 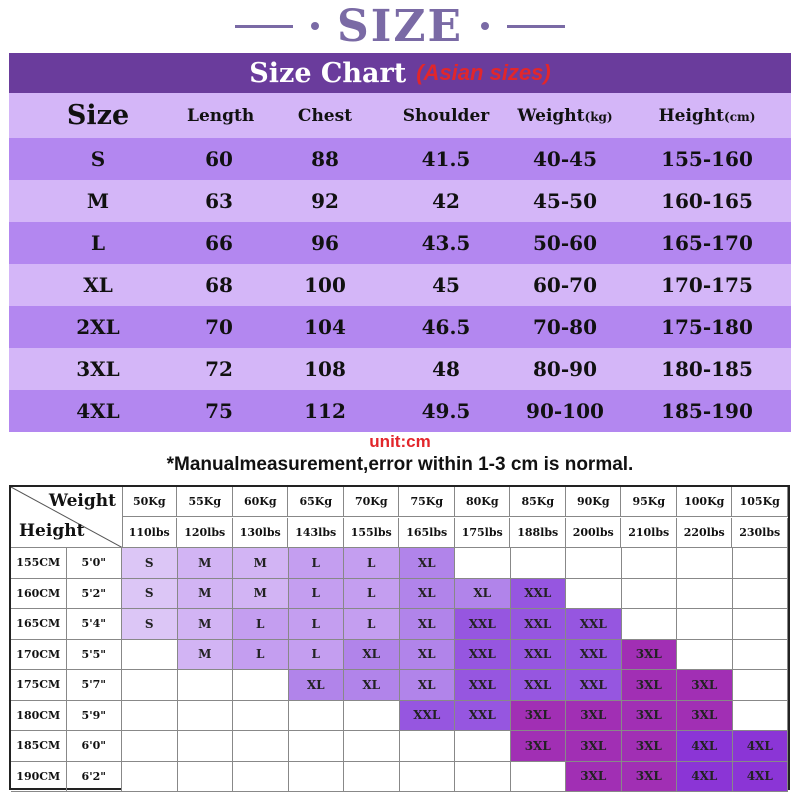 What do you see at coordinates (316, 533) in the screenshot?
I see `weight-lbs-header: 143lbs` at bounding box center [316, 533].